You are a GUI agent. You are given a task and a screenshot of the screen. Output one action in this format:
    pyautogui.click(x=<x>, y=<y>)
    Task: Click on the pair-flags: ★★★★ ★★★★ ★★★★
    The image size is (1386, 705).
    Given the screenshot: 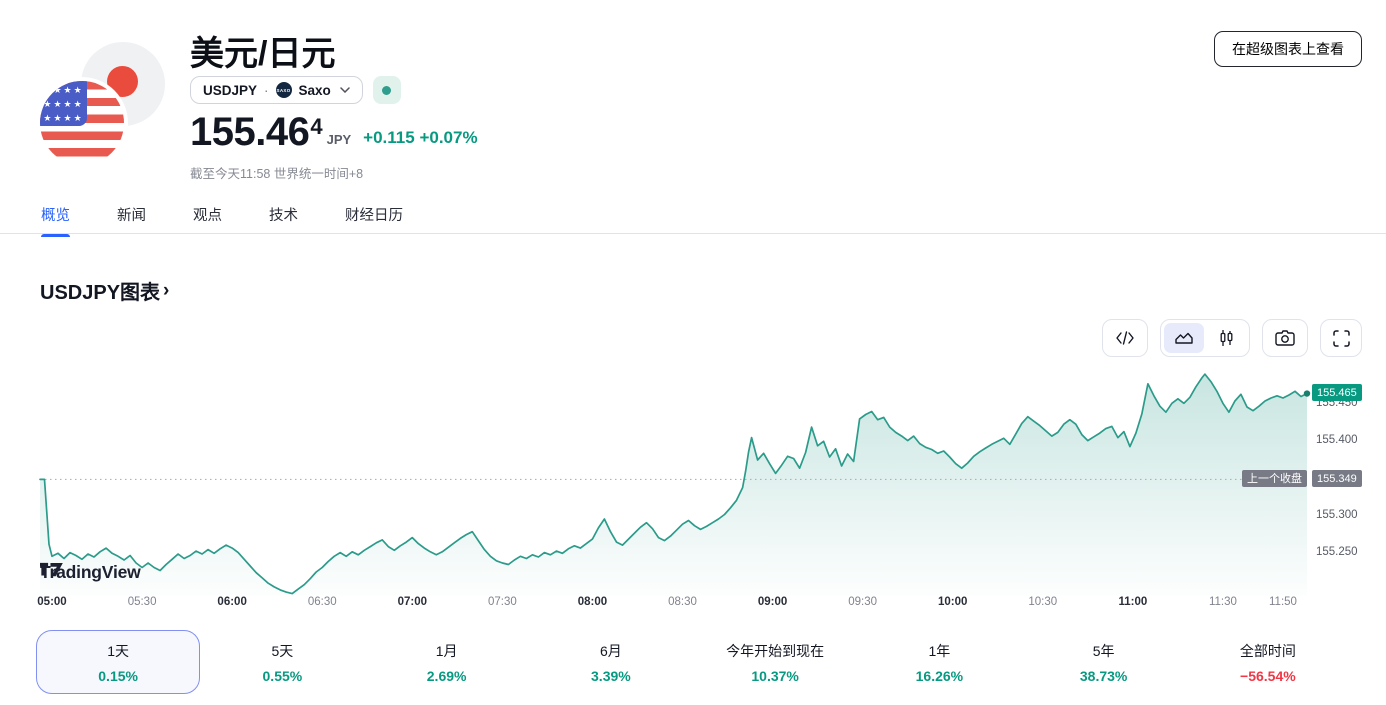 What is the action you would take?
    pyautogui.click(x=103, y=103)
    